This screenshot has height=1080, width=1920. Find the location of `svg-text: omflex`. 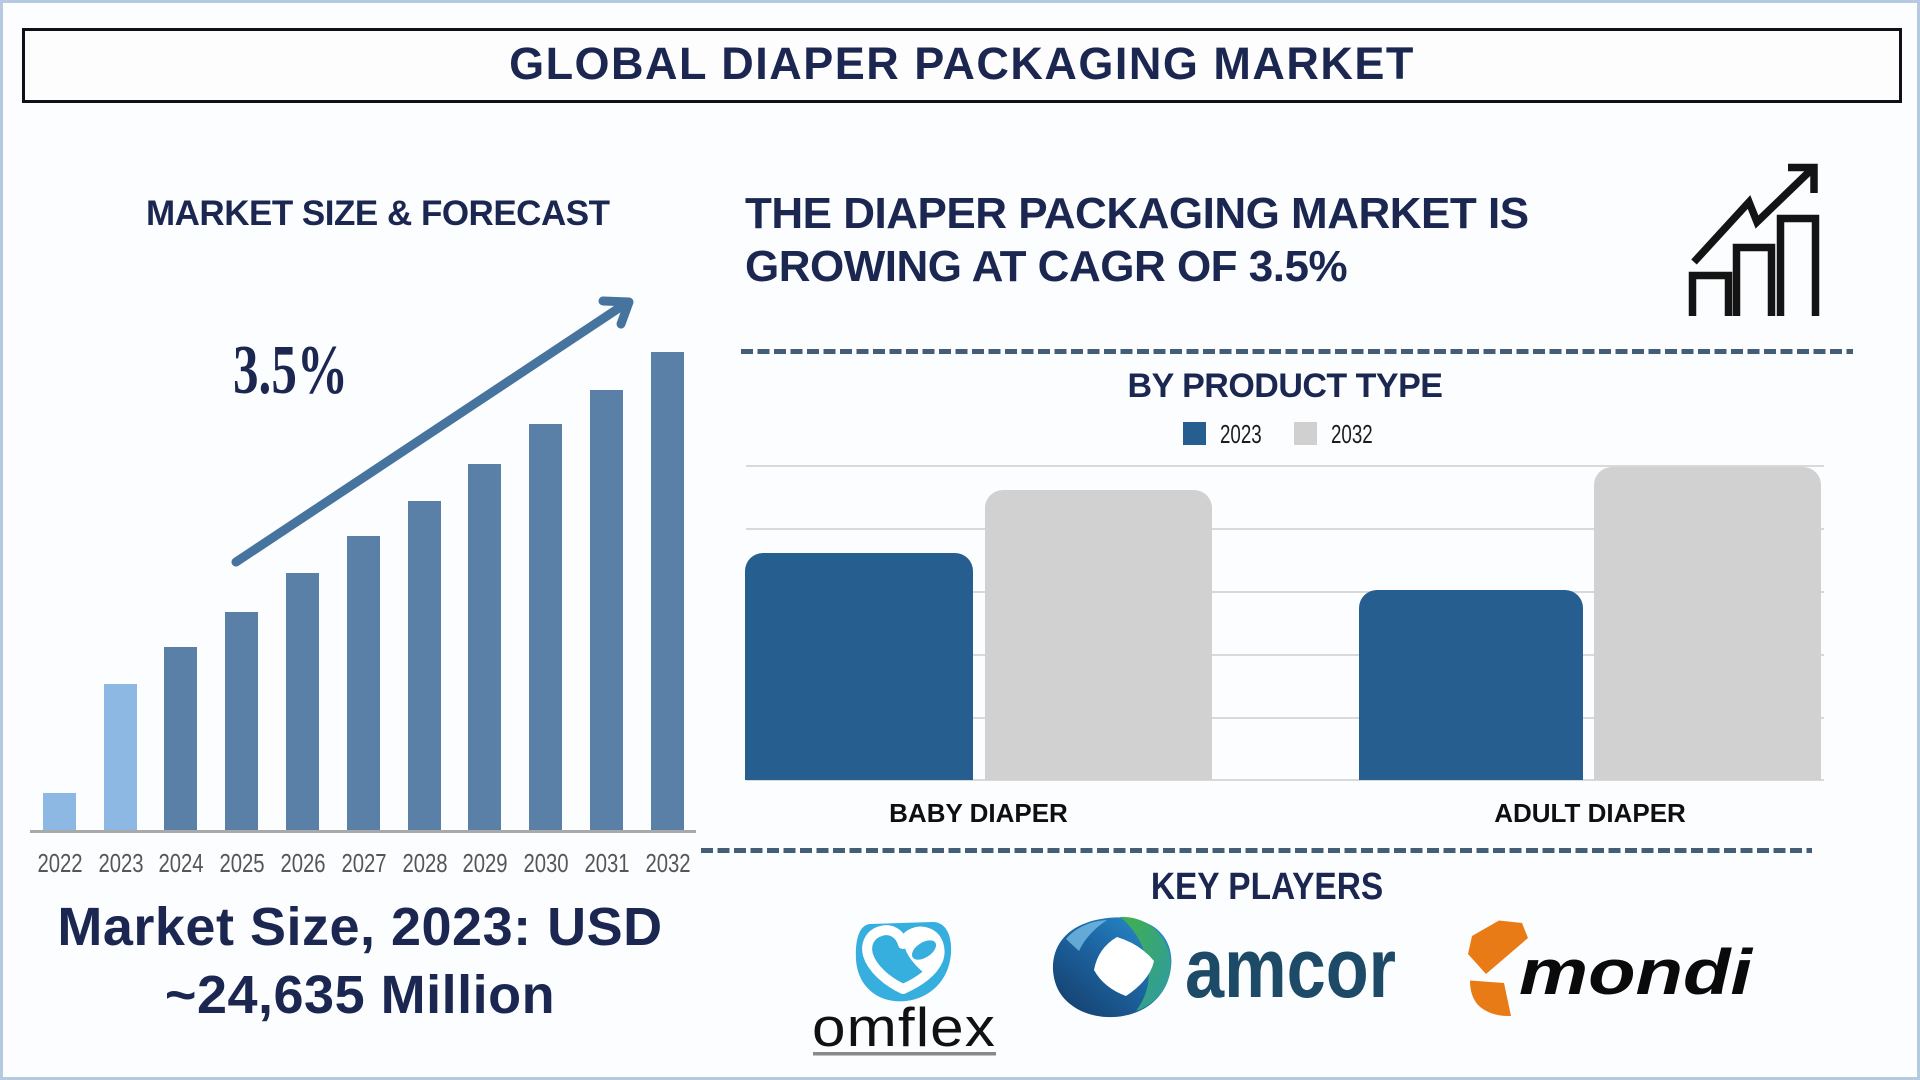

svg-text: omflex is located at coordinates (904, 1027).